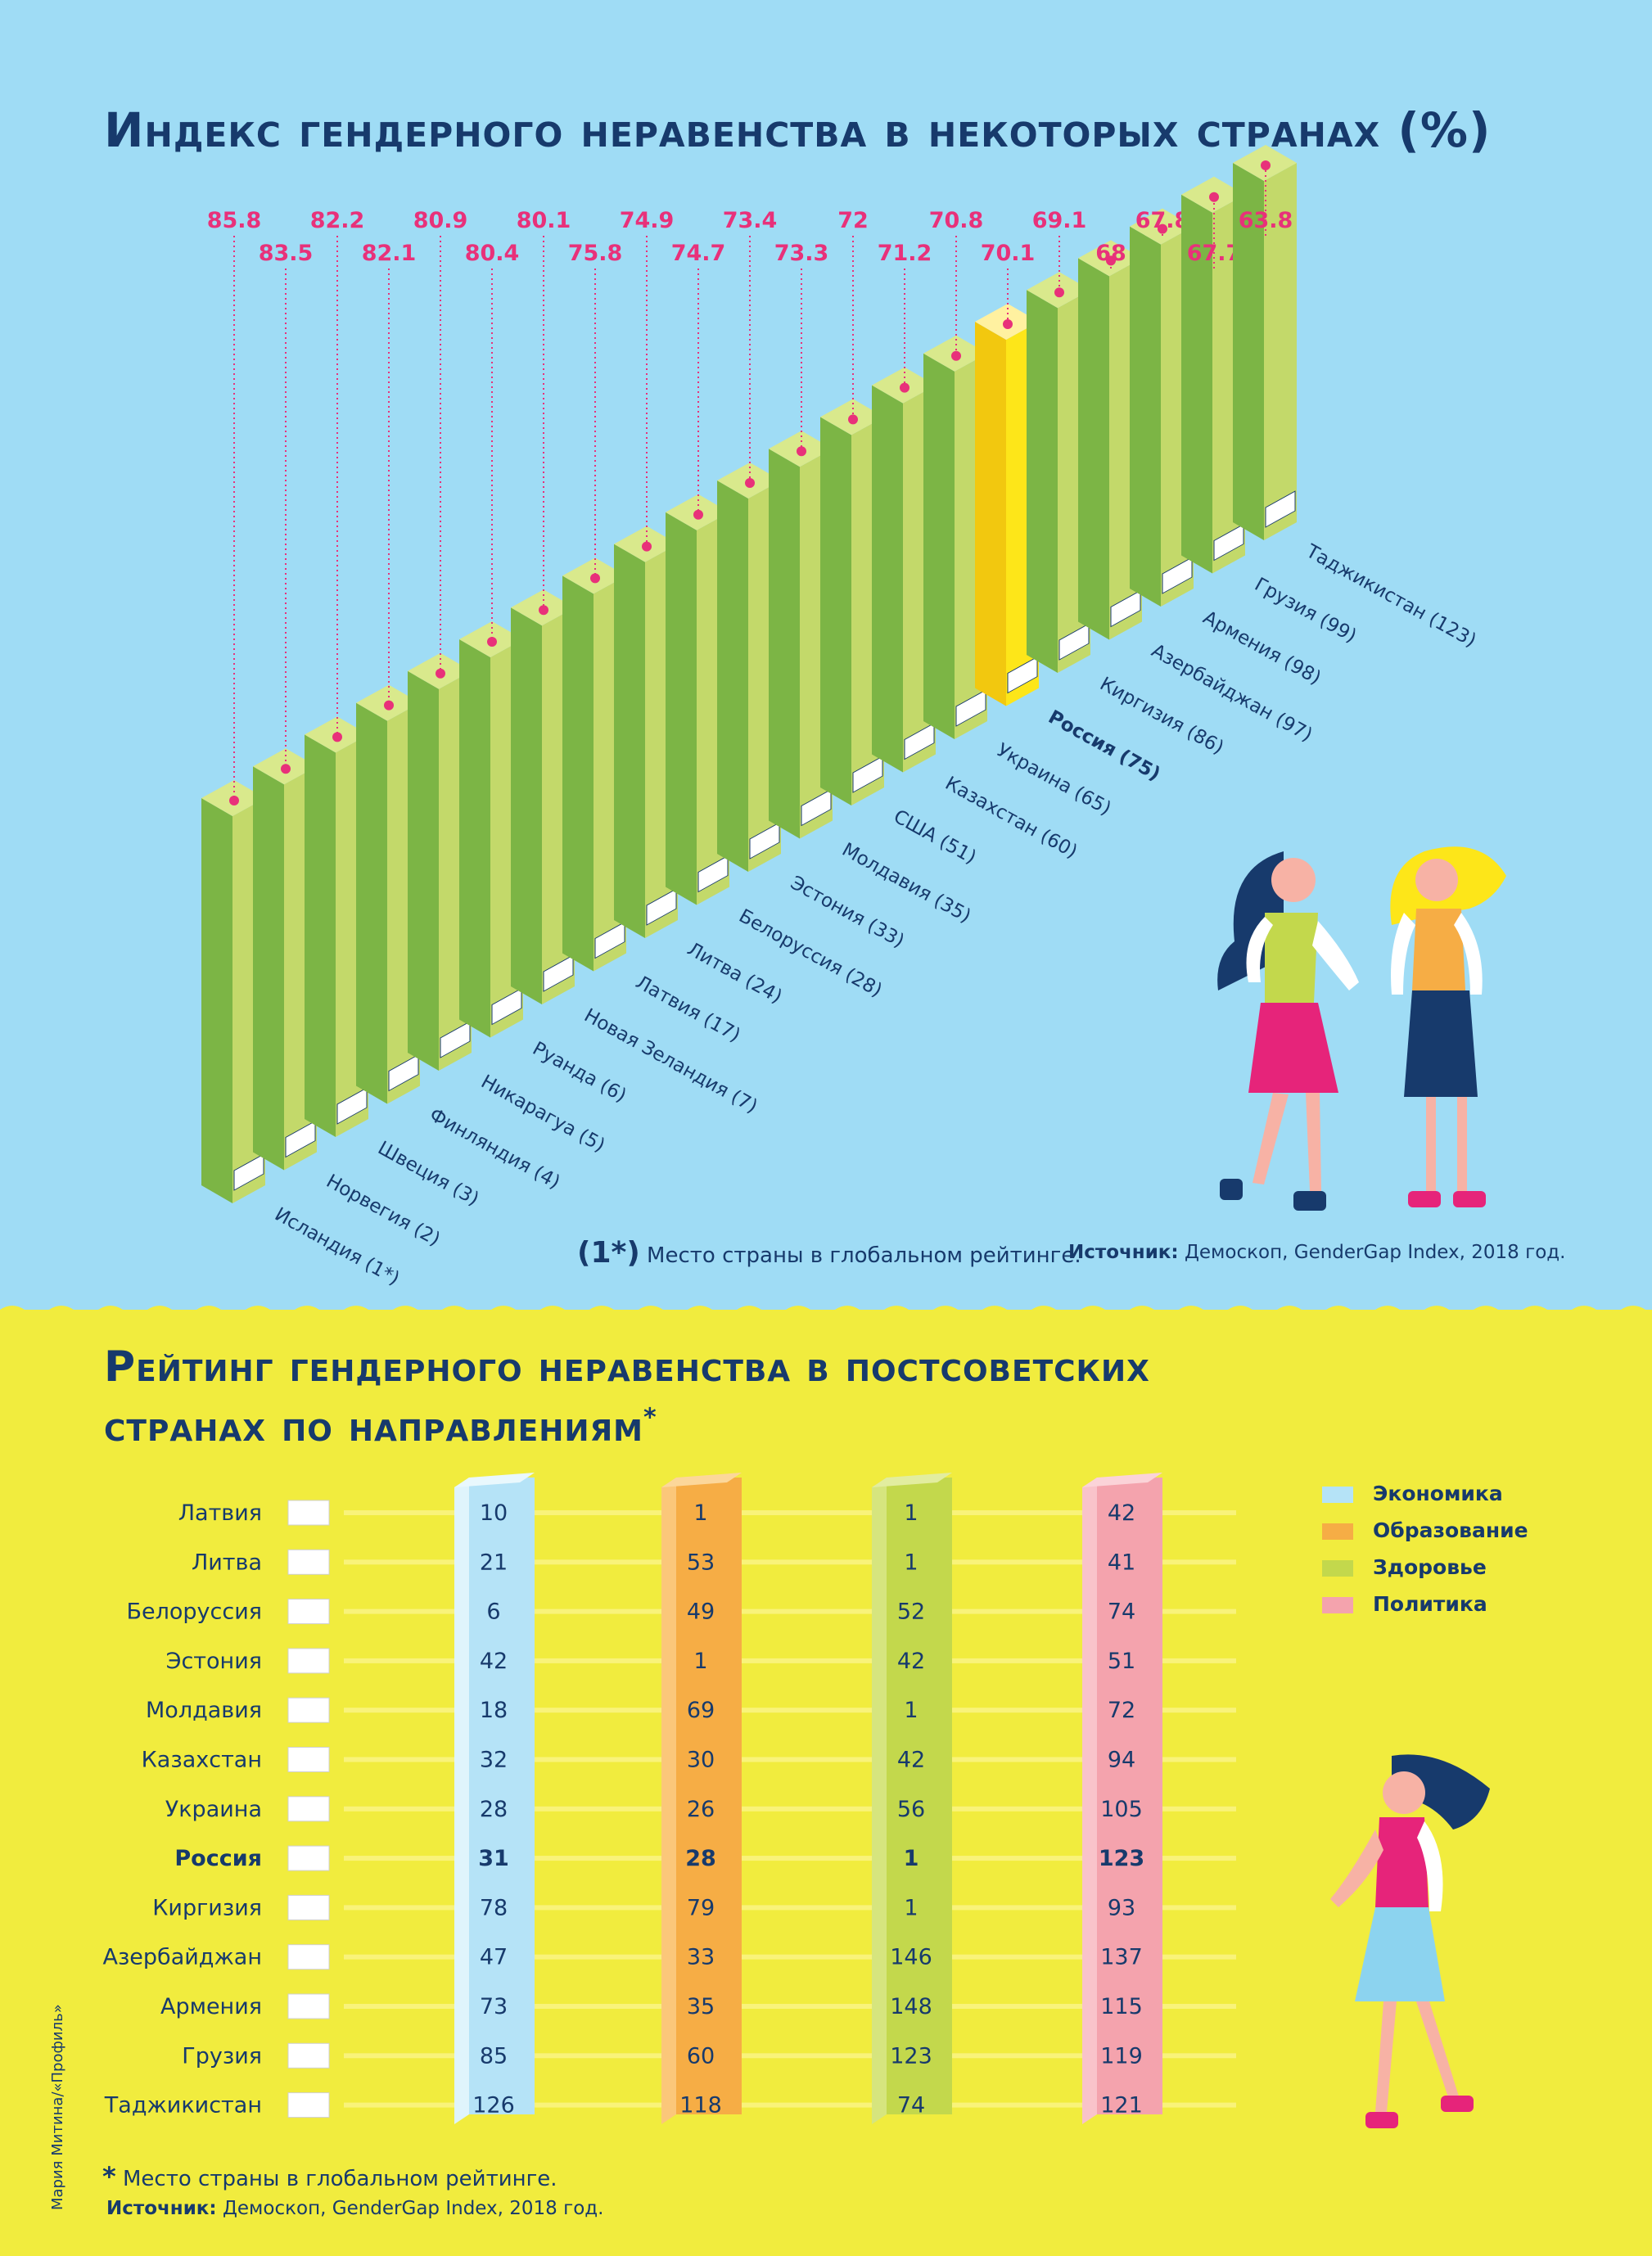  What do you see at coordinates (905, 253) in the screenshot?
I see `value-label: 71.2` at bounding box center [905, 253].